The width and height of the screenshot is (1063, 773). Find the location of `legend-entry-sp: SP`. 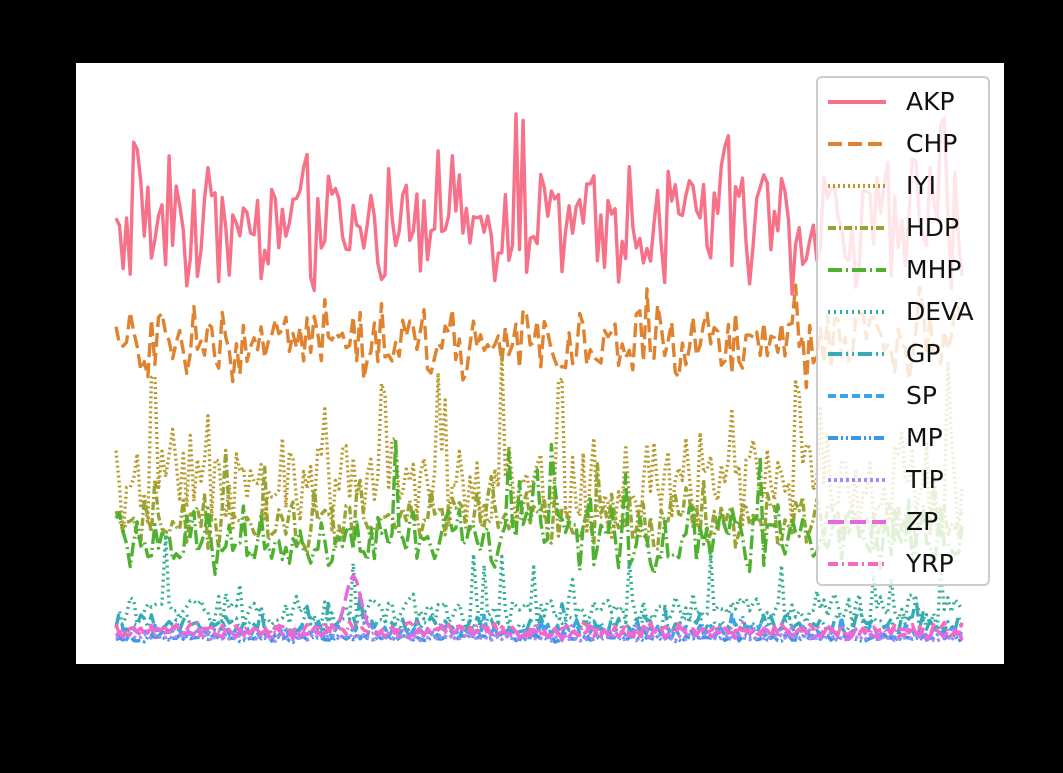

legend-entry-sp: SP is located at coordinates (906, 396).